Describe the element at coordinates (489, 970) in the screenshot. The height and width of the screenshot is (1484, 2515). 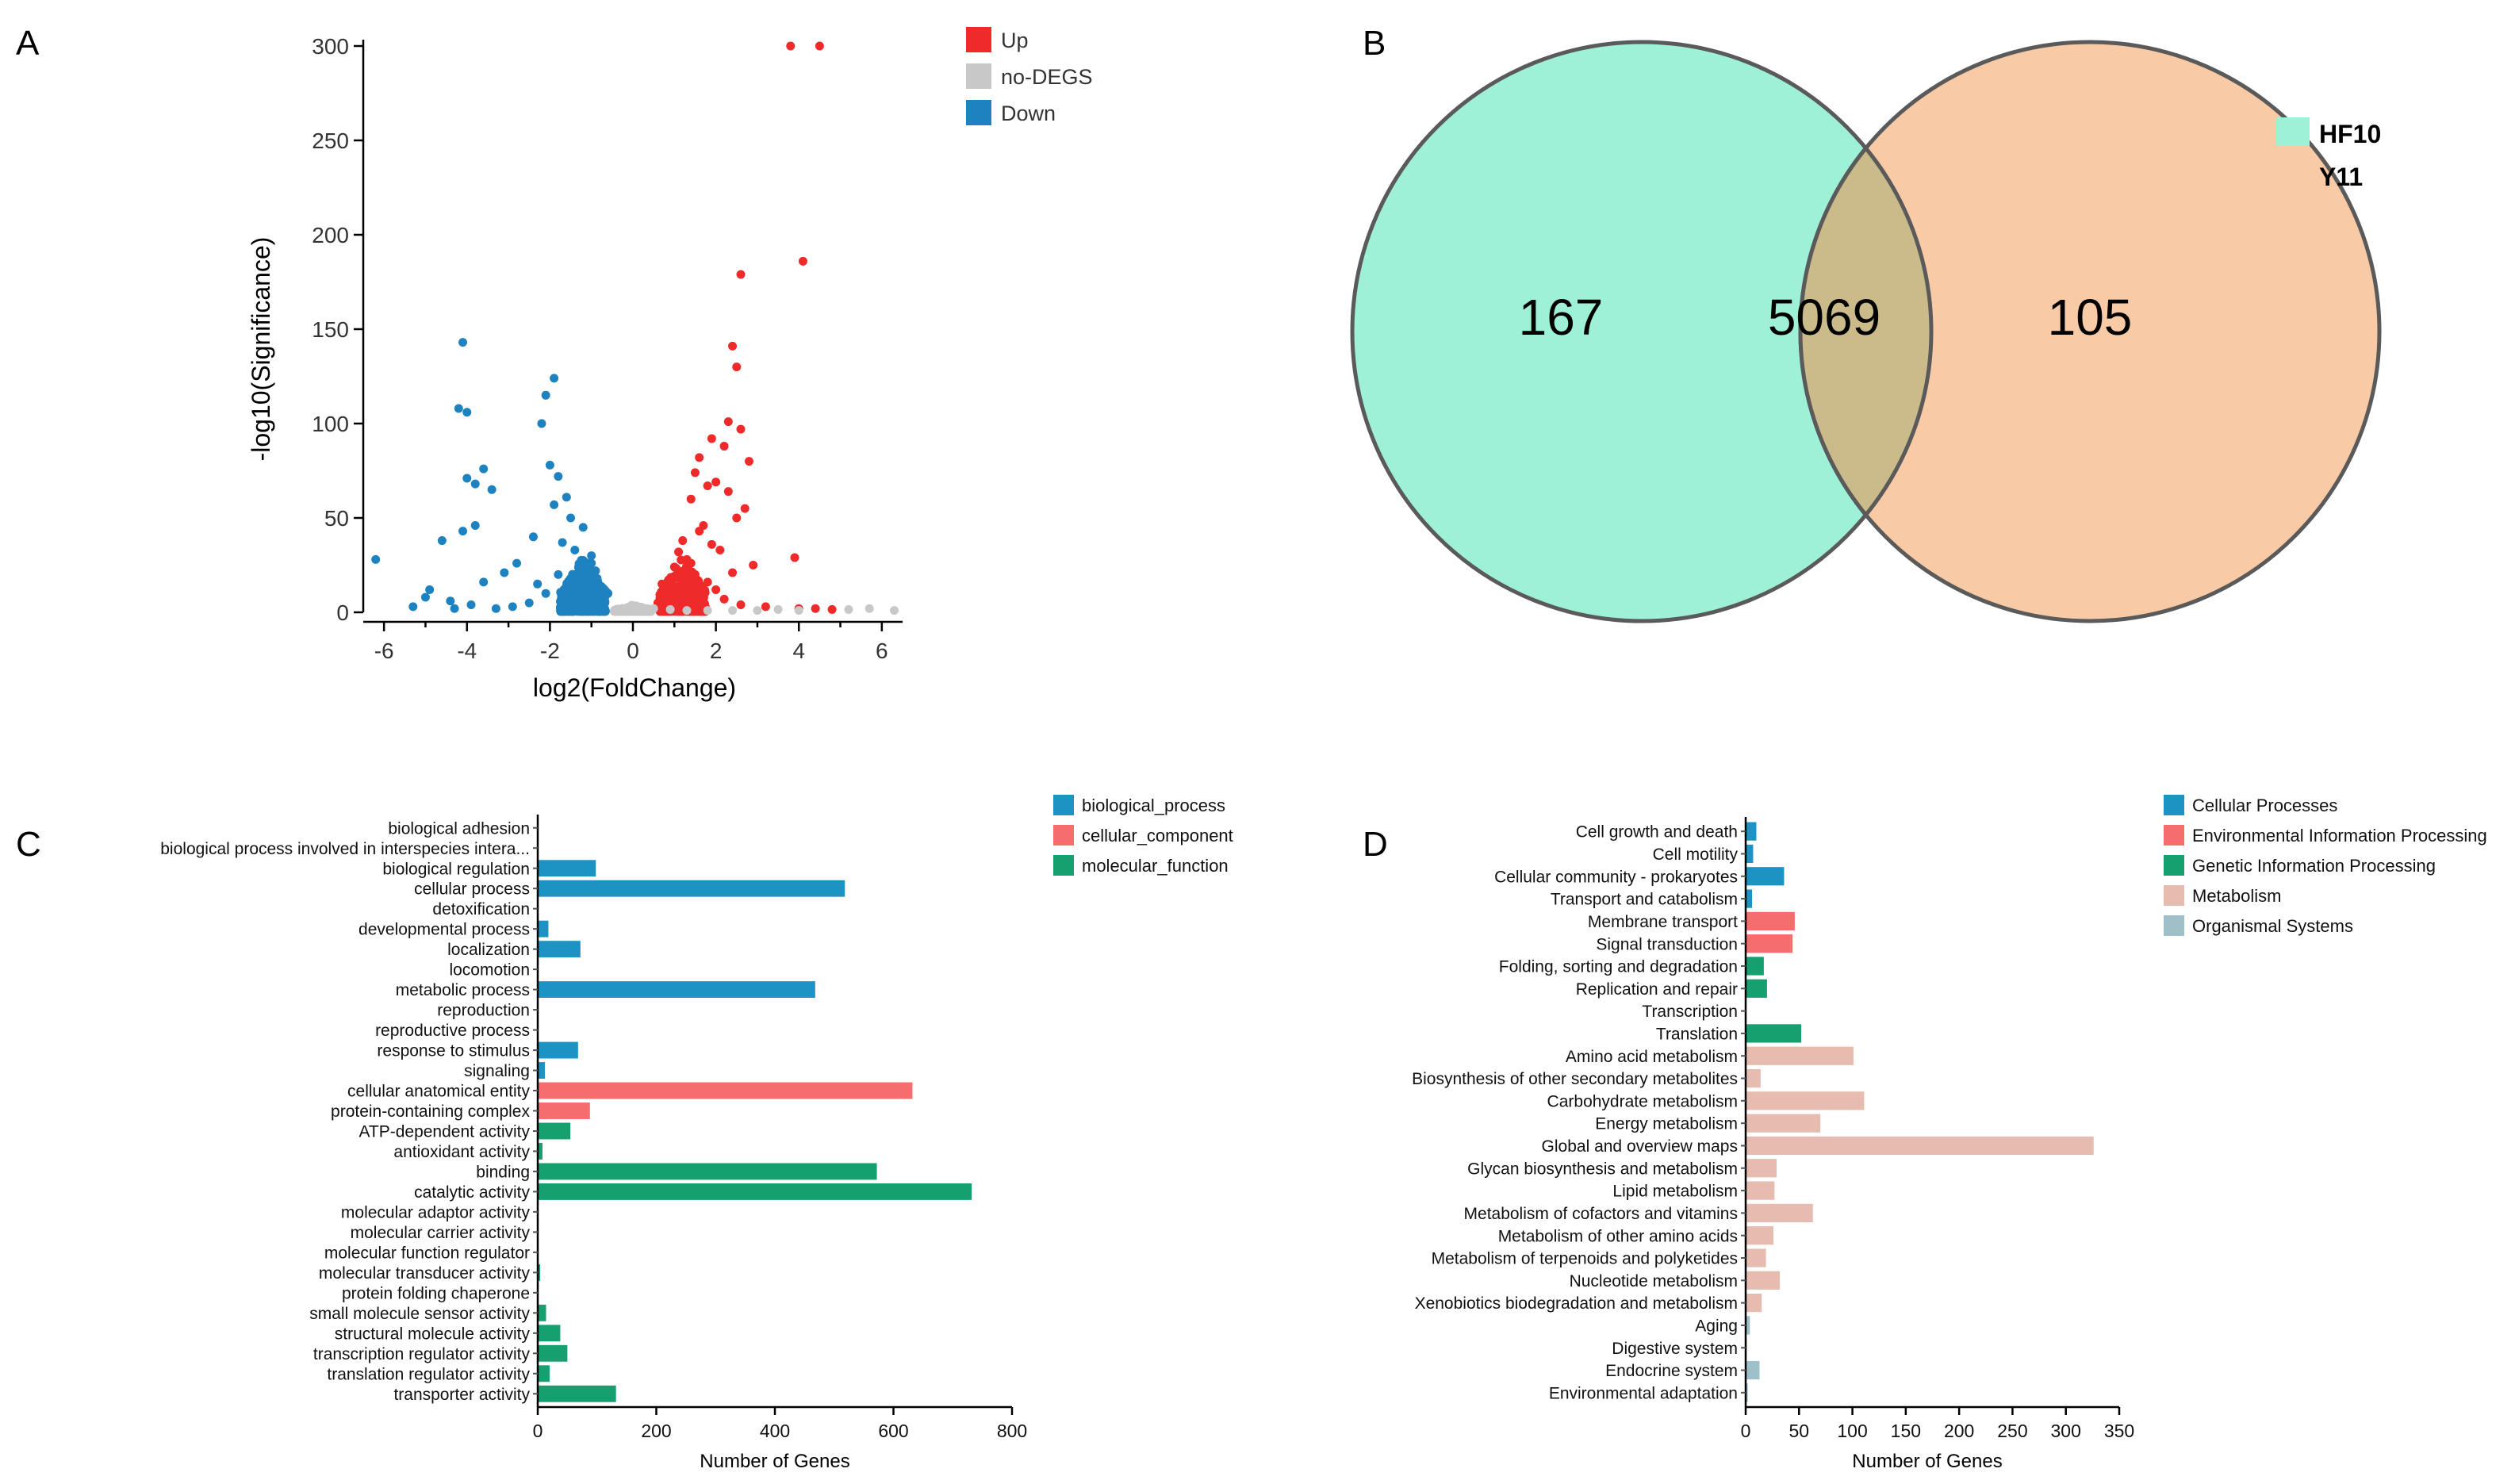
I see `category-label: locomotion` at that location.